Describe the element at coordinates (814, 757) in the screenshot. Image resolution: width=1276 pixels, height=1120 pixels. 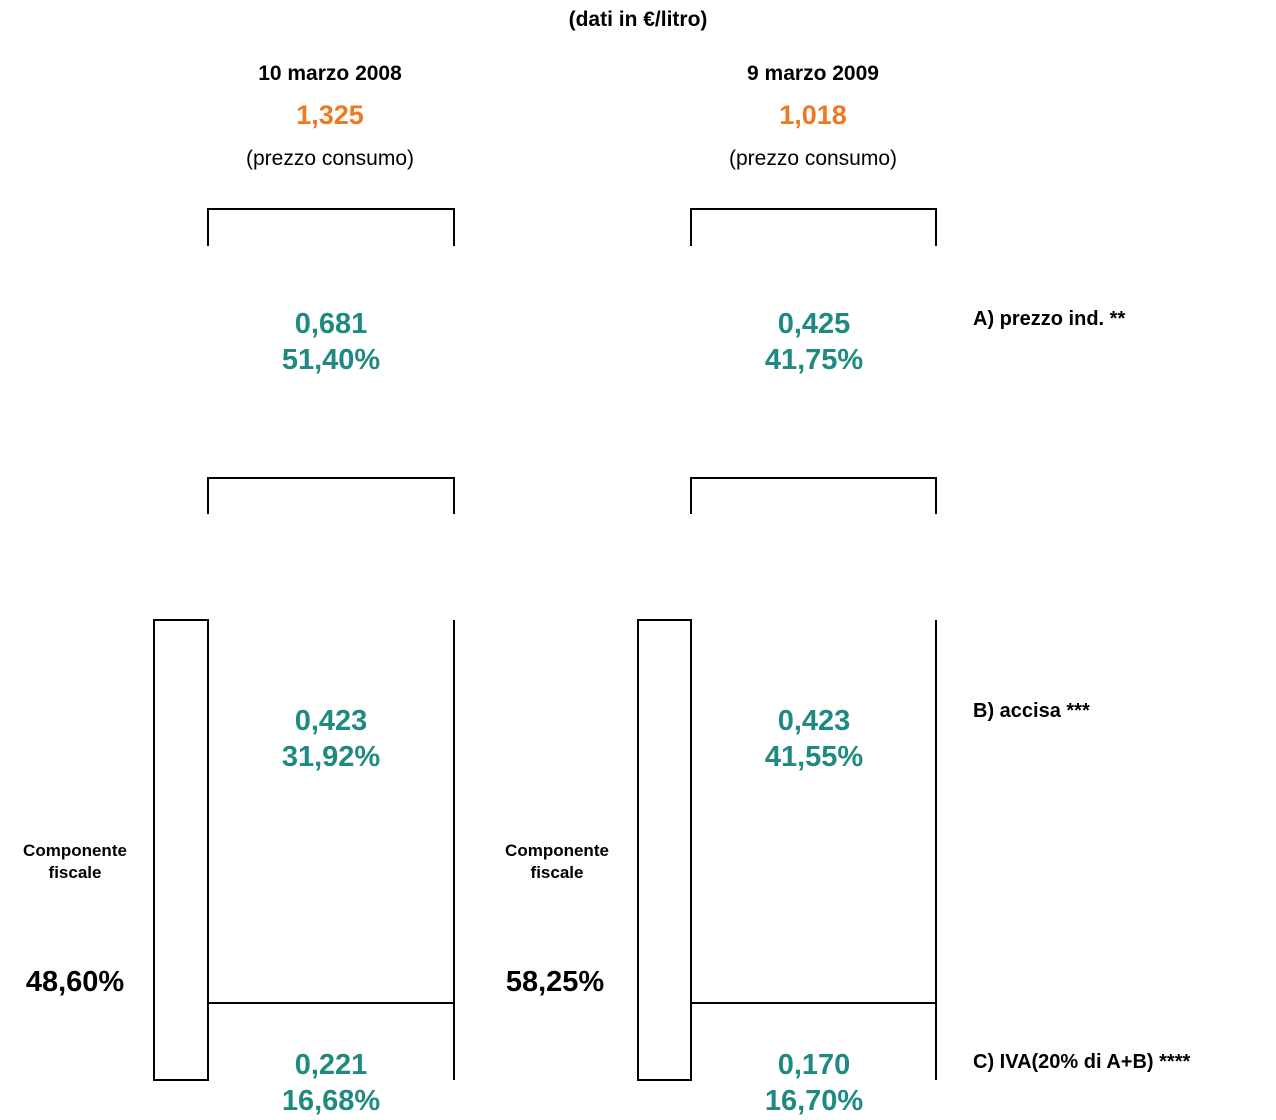
I see `value-b-pct-col2: 41,55%` at that location.